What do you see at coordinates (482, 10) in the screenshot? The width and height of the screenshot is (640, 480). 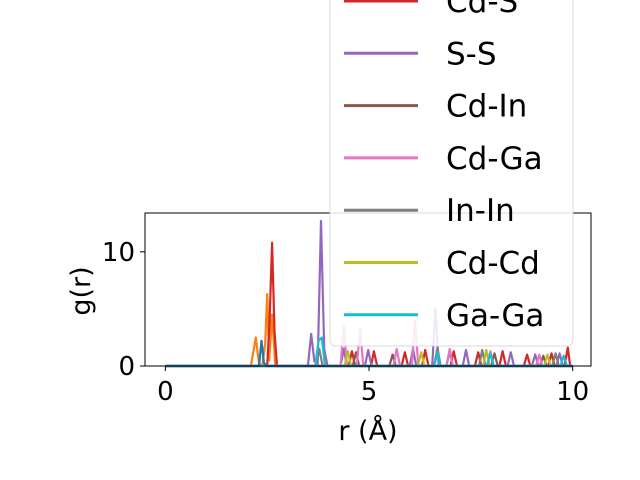 I see `legend-label-cd-s: Cd-S` at bounding box center [482, 10].